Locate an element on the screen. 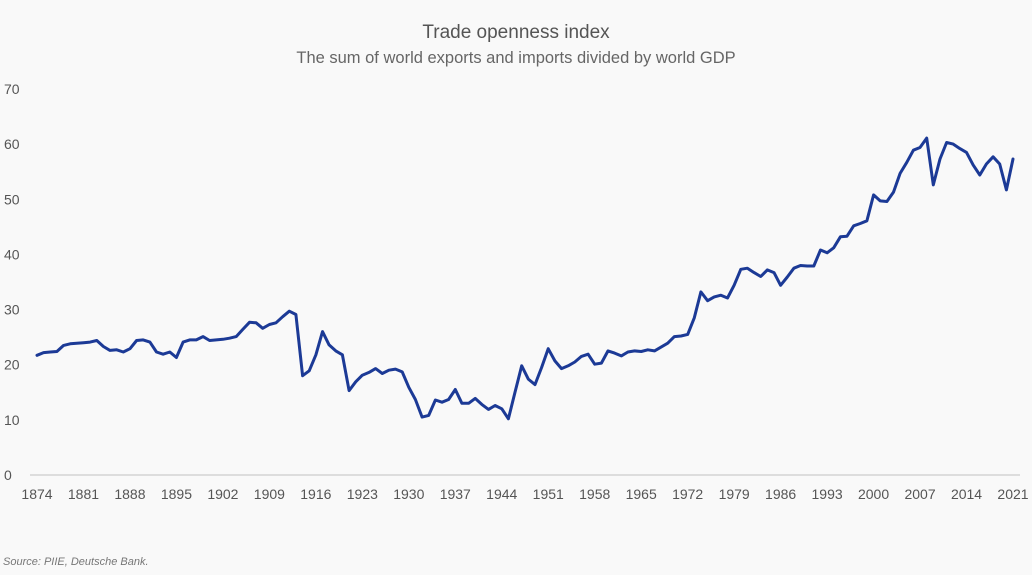 The image size is (1032, 575). y-tick-label: 50 is located at coordinates (12, 199).